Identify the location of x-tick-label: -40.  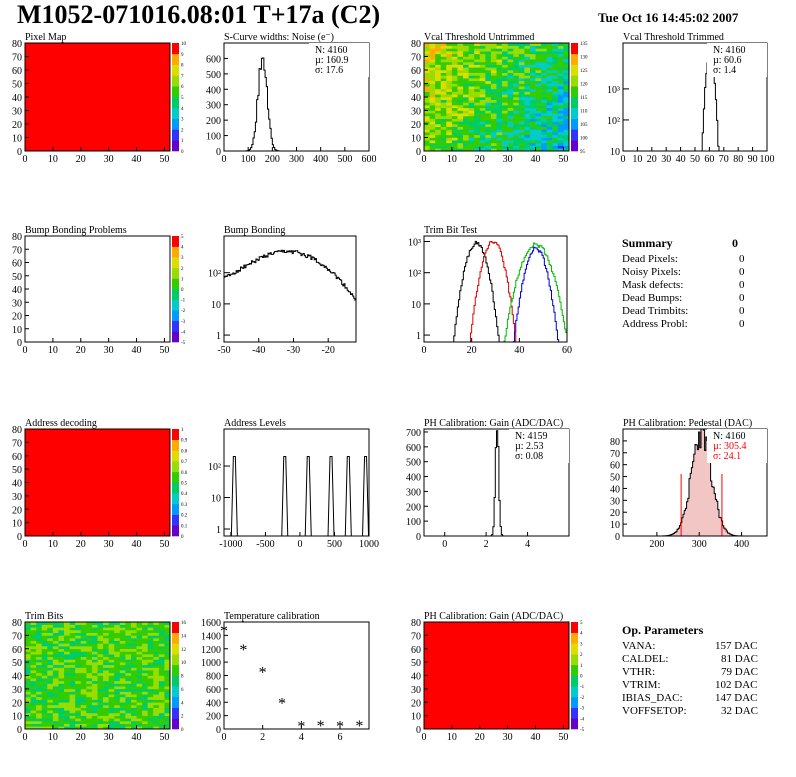
(258, 350).